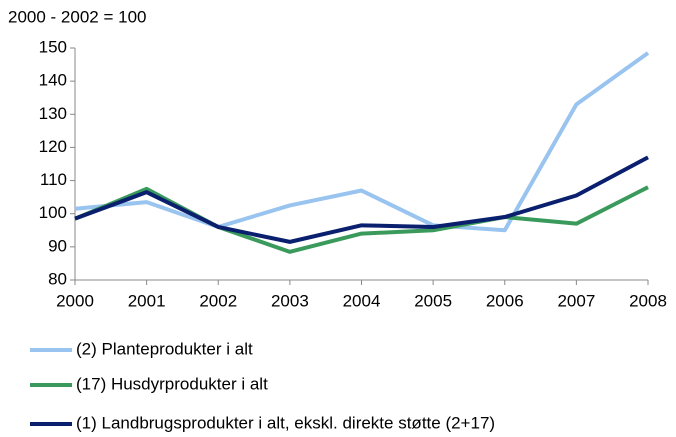  What do you see at coordinates (648, 300) in the screenshot?
I see `x-tick-label: 2008` at bounding box center [648, 300].